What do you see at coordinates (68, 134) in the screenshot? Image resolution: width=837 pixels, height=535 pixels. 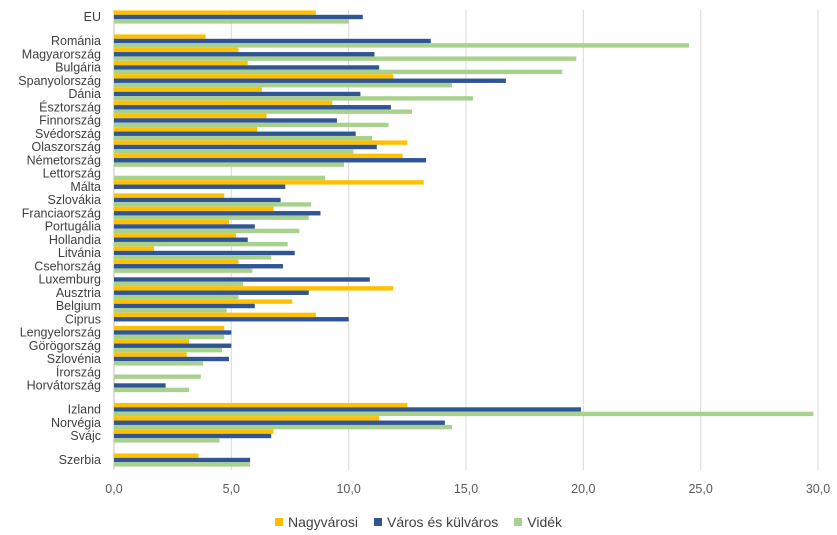 I see `category-label: Svédország` at bounding box center [68, 134].